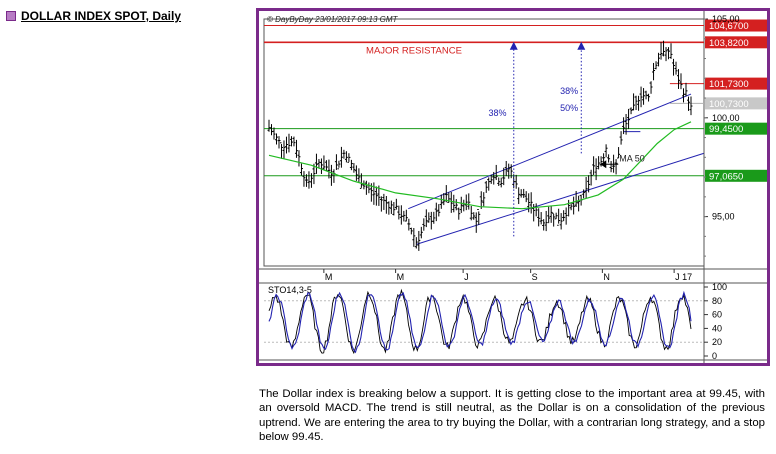 The width and height of the screenshot is (776, 454). I want to click on title-bullet-icon, so click(11, 16).